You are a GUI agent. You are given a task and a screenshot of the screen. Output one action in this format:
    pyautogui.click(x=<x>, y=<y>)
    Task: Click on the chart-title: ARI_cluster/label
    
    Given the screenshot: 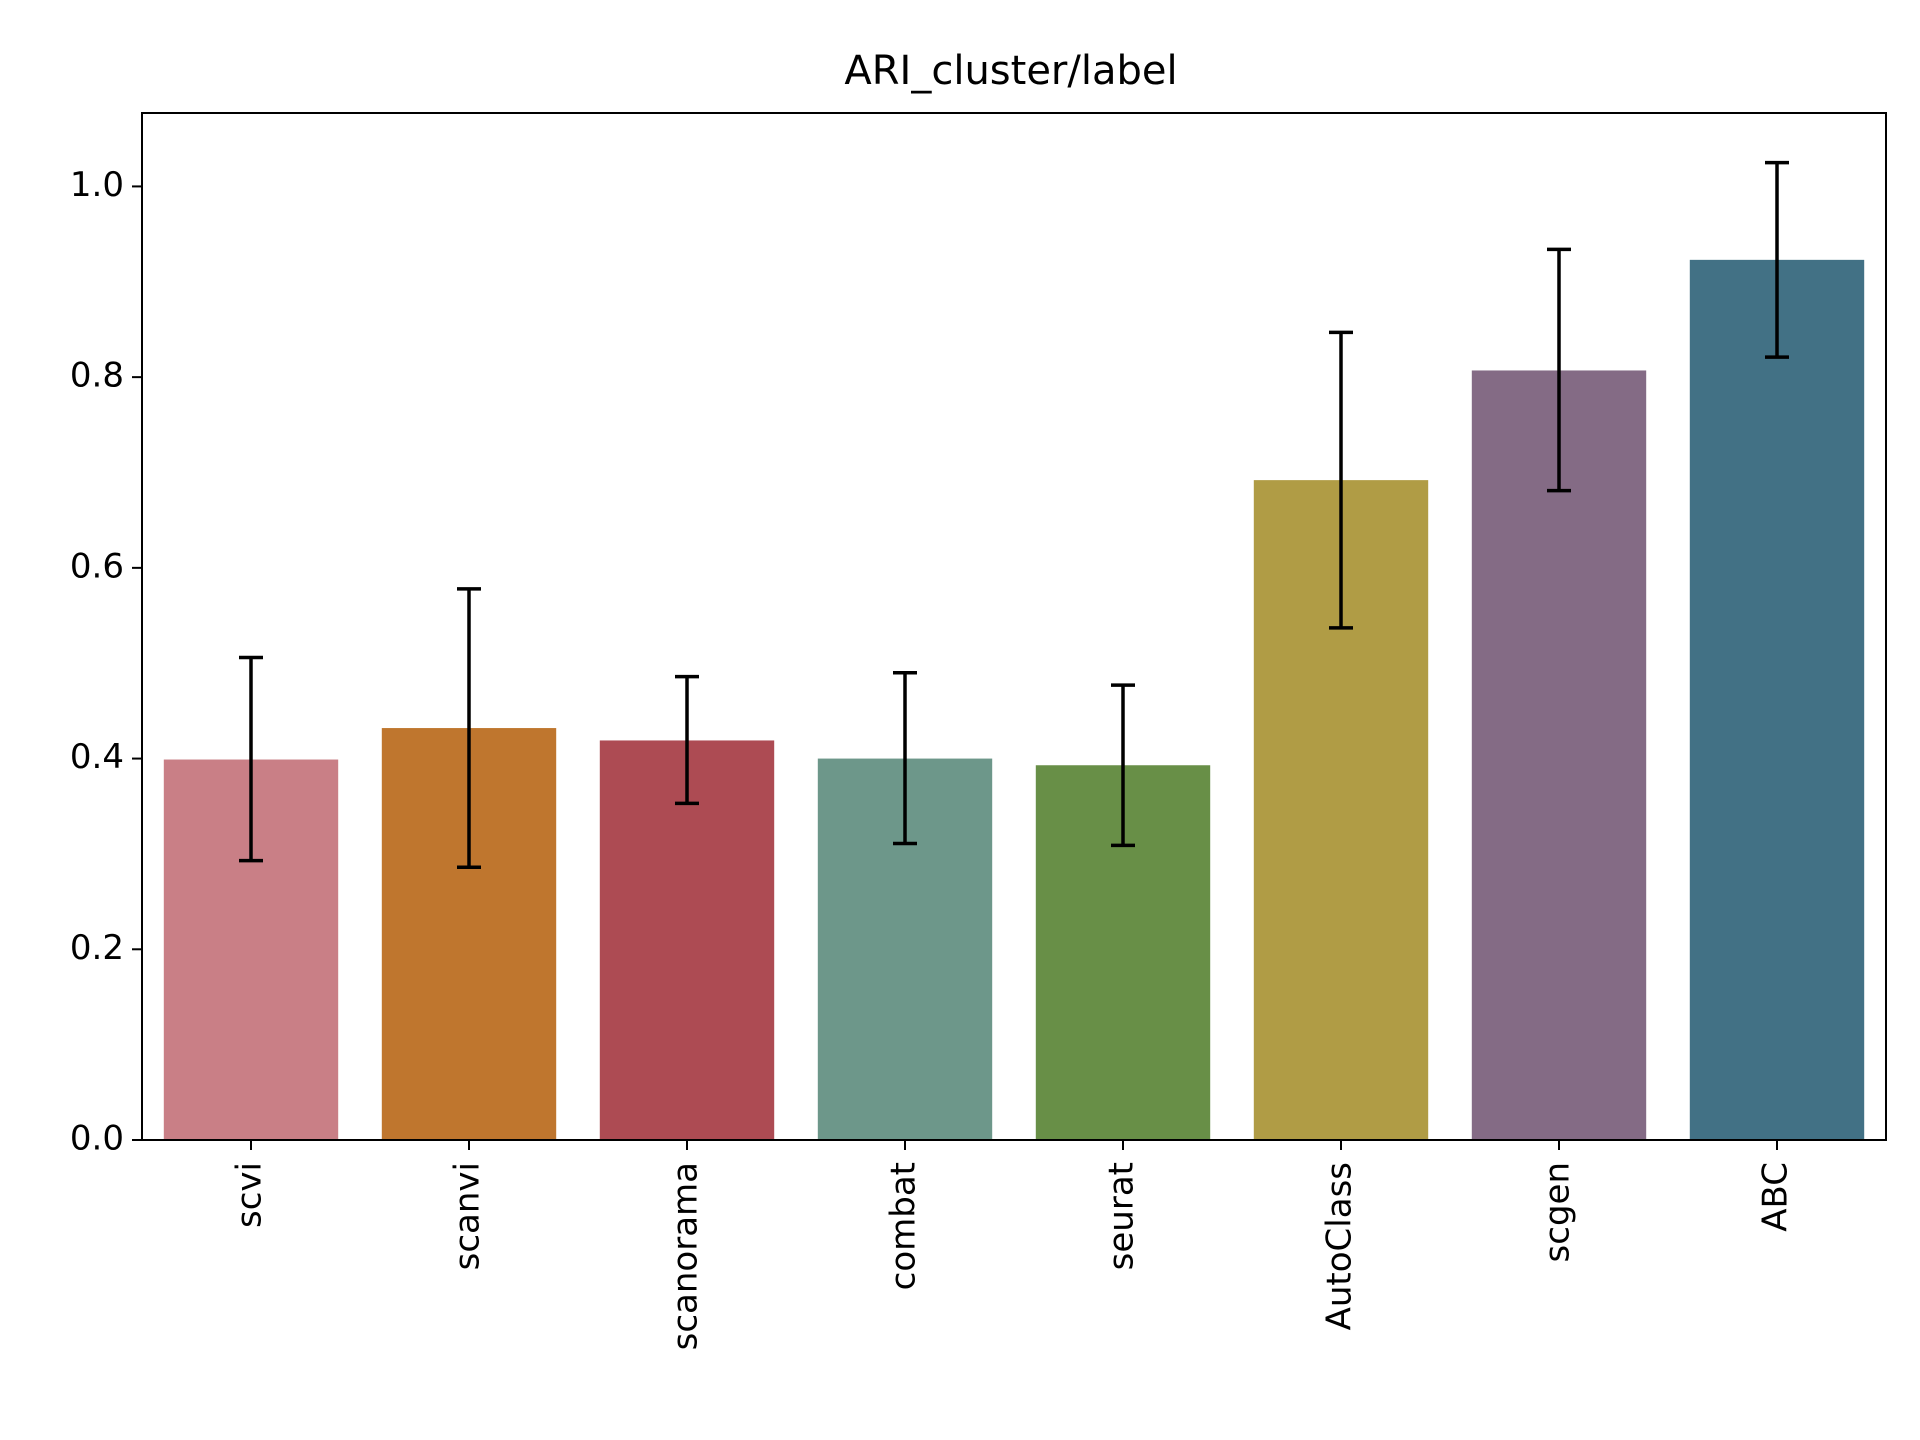 What is the action you would take?
    pyautogui.click(x=1010, y=71)
    